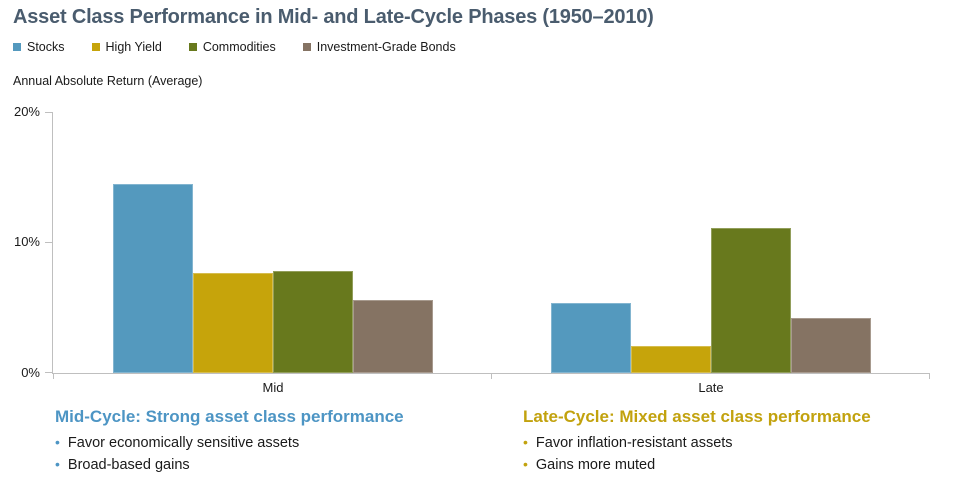 Image resolution: width=969 pixels, height=483 pixels. What do you see at coordinates (929, 376) in the screenshot?
I see `x-tick-mark-right` at bounding box center [929, 376].